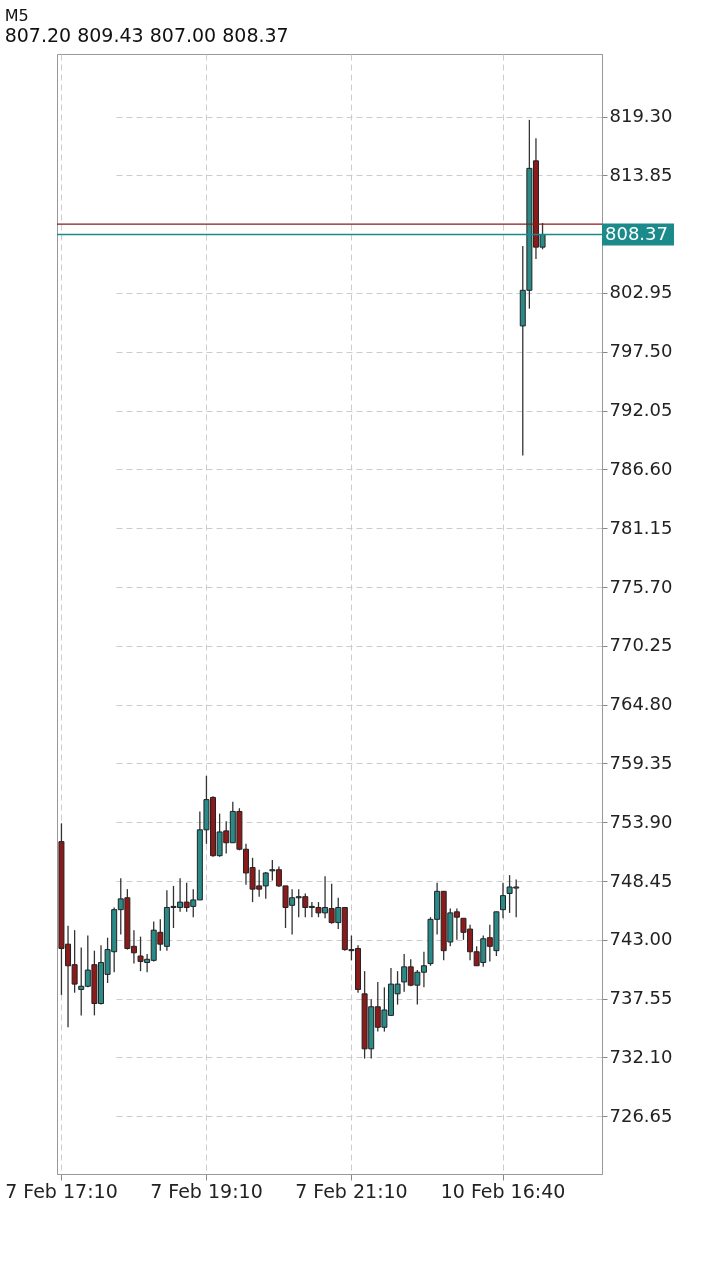 The image size is (720, 1280). What do you see at coordinates (641, 1056) in the screenshot?
I see `y-tick-label: 732.10` at bounding box center [641, 1056].